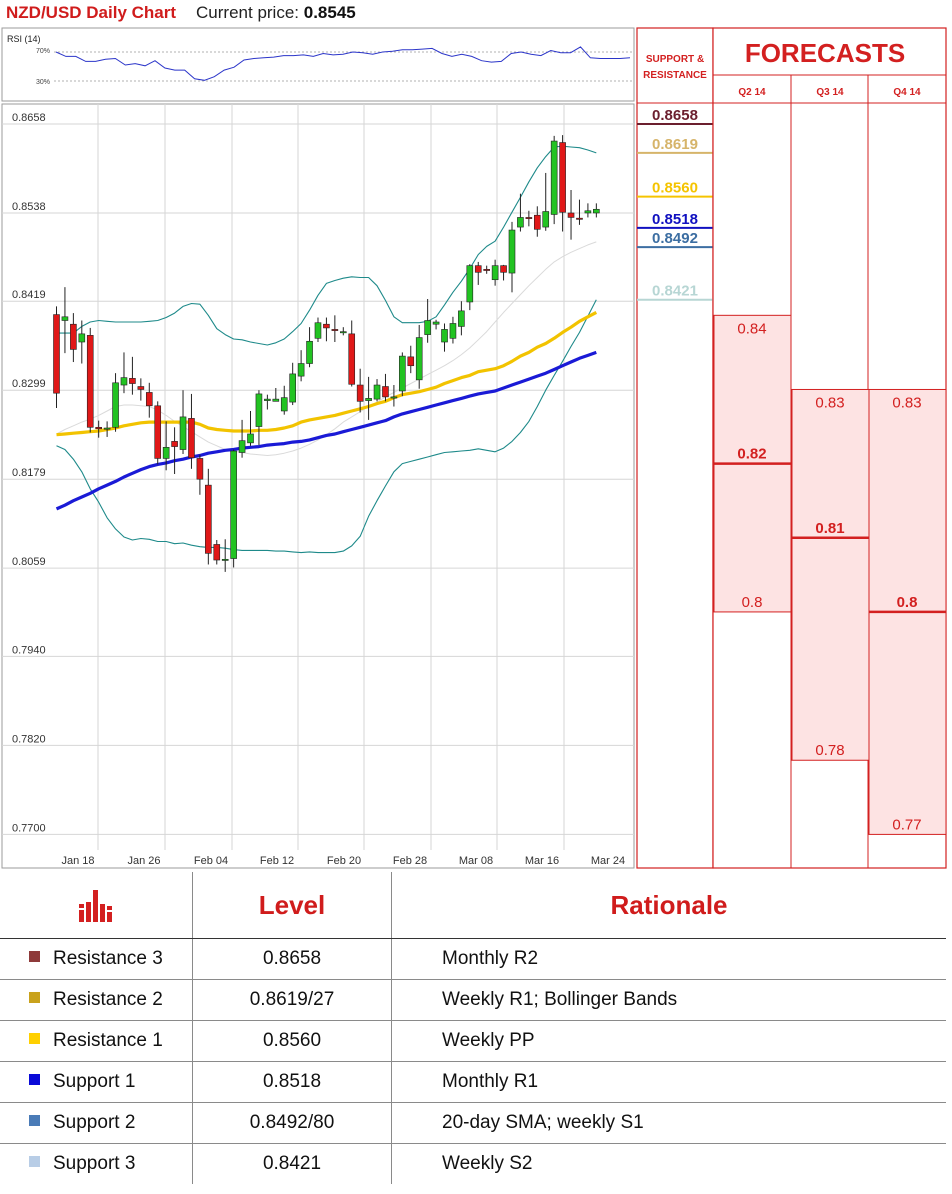 This screenshot has height=1194, width=952. What do you see at coordinates (675, 75) in the screenshot?
I see `sr-header-line2: RESISTANCE` at bounding box center [675, 75].